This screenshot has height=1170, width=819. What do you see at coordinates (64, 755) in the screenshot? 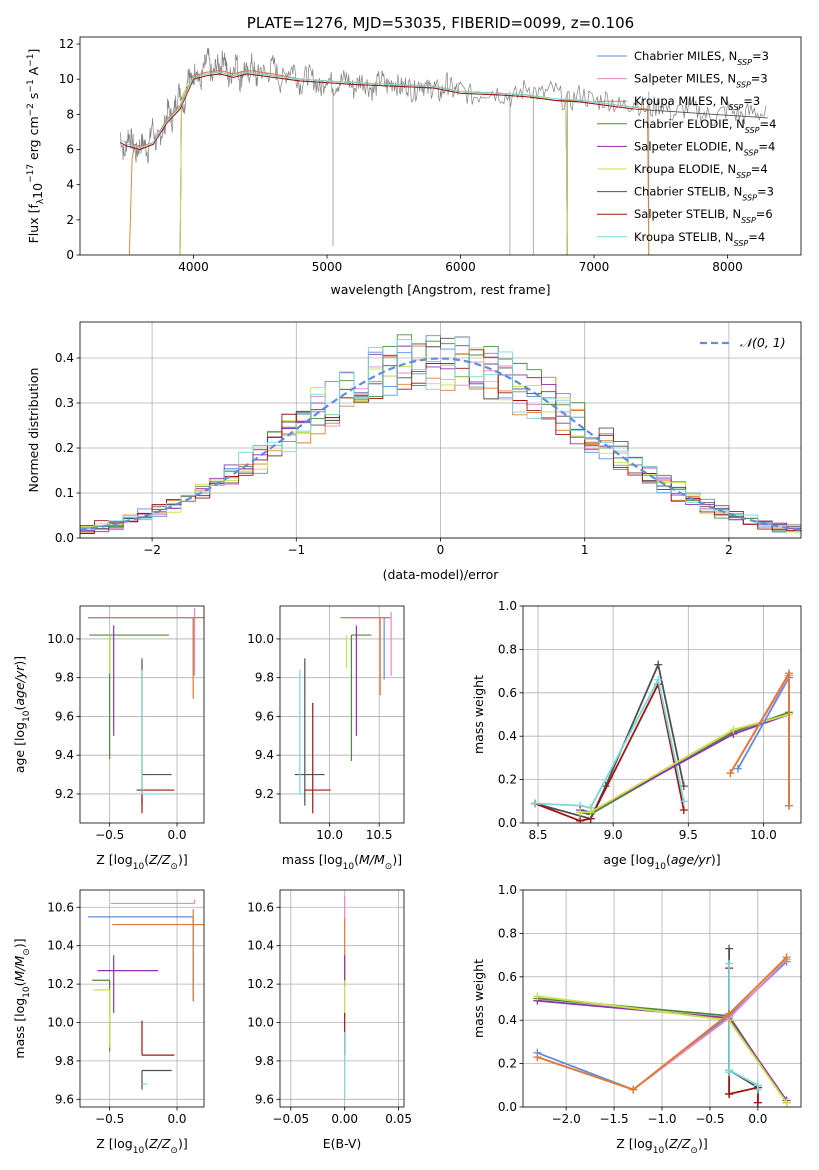
I see `y-tick-label: 9.4` at bounding box center [64, 755].